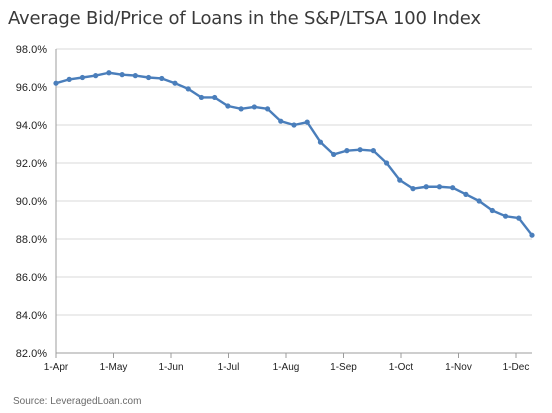 The height and width of the screenshot is (413, 552). I want to click on x-tick-label: 1-May, so click(114, 367).